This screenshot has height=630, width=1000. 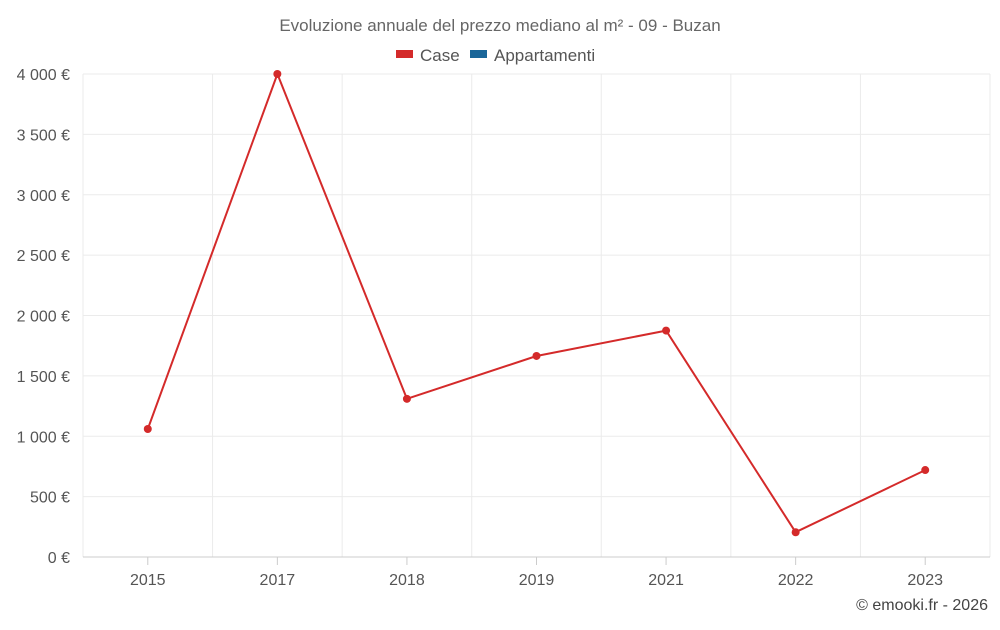 I want to click on y-tick-label: 1 500 €, so click(x=43, y=377).